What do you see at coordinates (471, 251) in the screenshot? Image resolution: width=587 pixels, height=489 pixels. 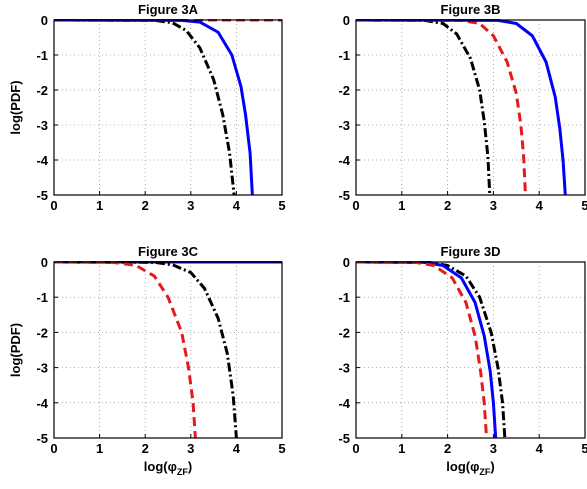 I see `chart-title: Figure 3D` at bounding box center [471, 251].